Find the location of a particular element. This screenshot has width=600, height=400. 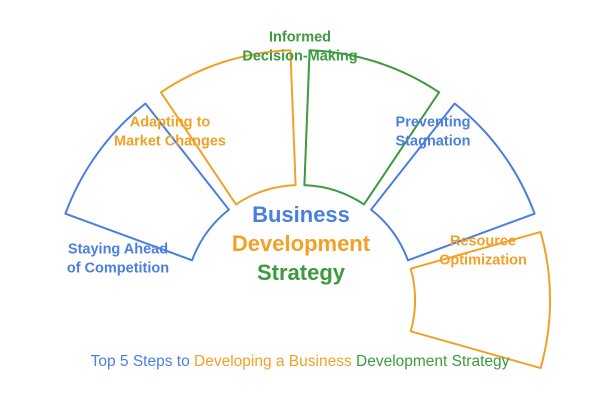

segment-label-line: of Competition is located at coordinates (118, 269).